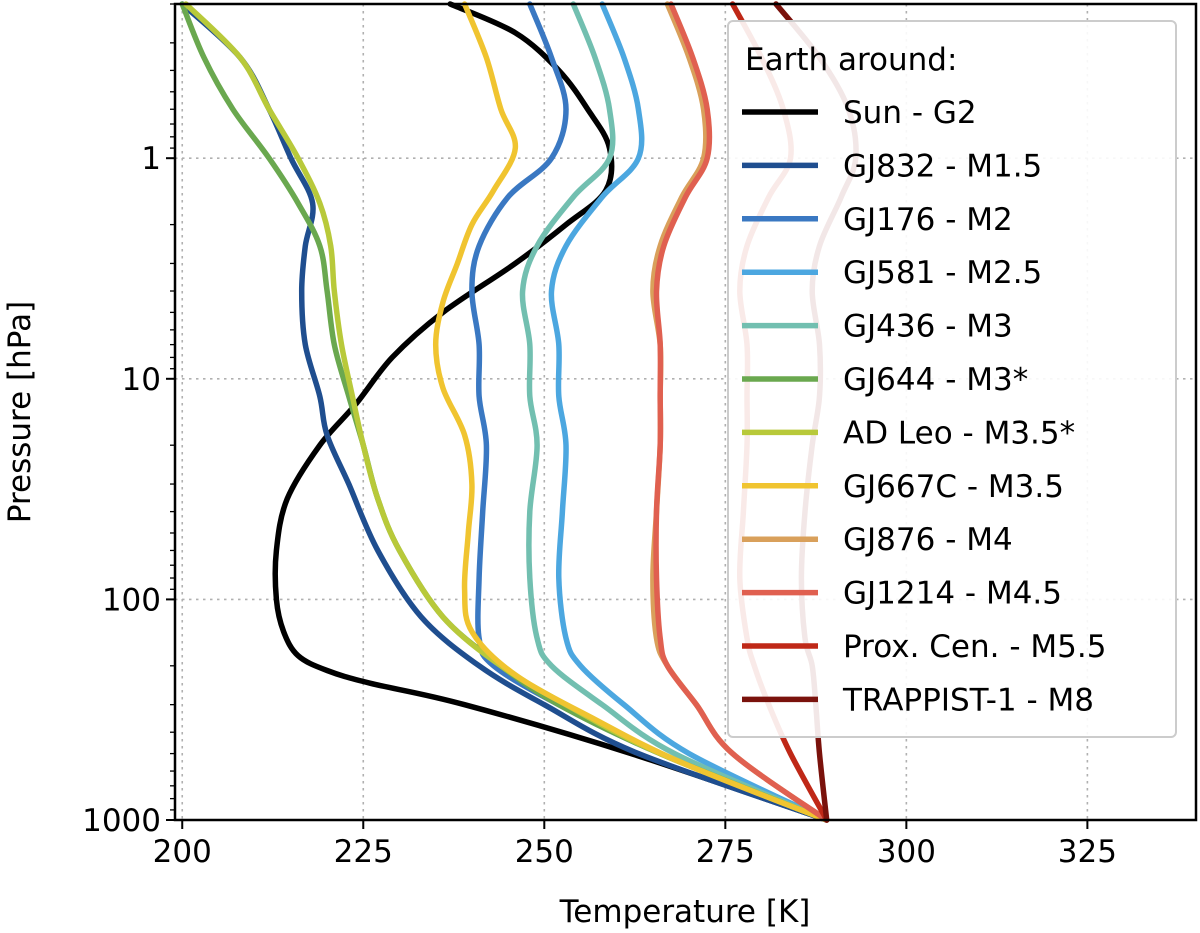 The height and width of the screenshot is (933, 1200). What do you see at coordinates (121, 821) in the screenshot?
I see `y-tick-label: 1000` at bounding box center [121, 821].